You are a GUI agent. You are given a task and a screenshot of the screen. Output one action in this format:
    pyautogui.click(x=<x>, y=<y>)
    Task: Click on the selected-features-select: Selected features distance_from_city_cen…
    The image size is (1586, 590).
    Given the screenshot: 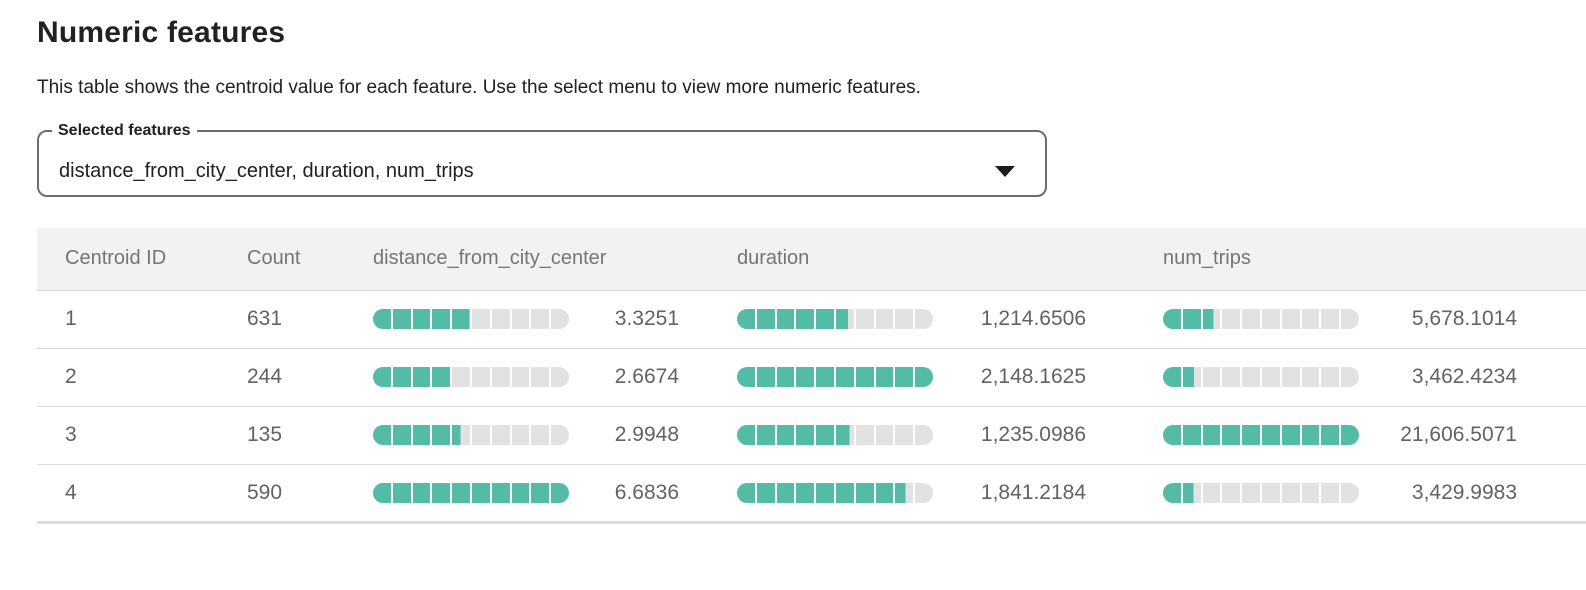 What is the action you would take?
    pyautogui.click(x=542, y=160)
    